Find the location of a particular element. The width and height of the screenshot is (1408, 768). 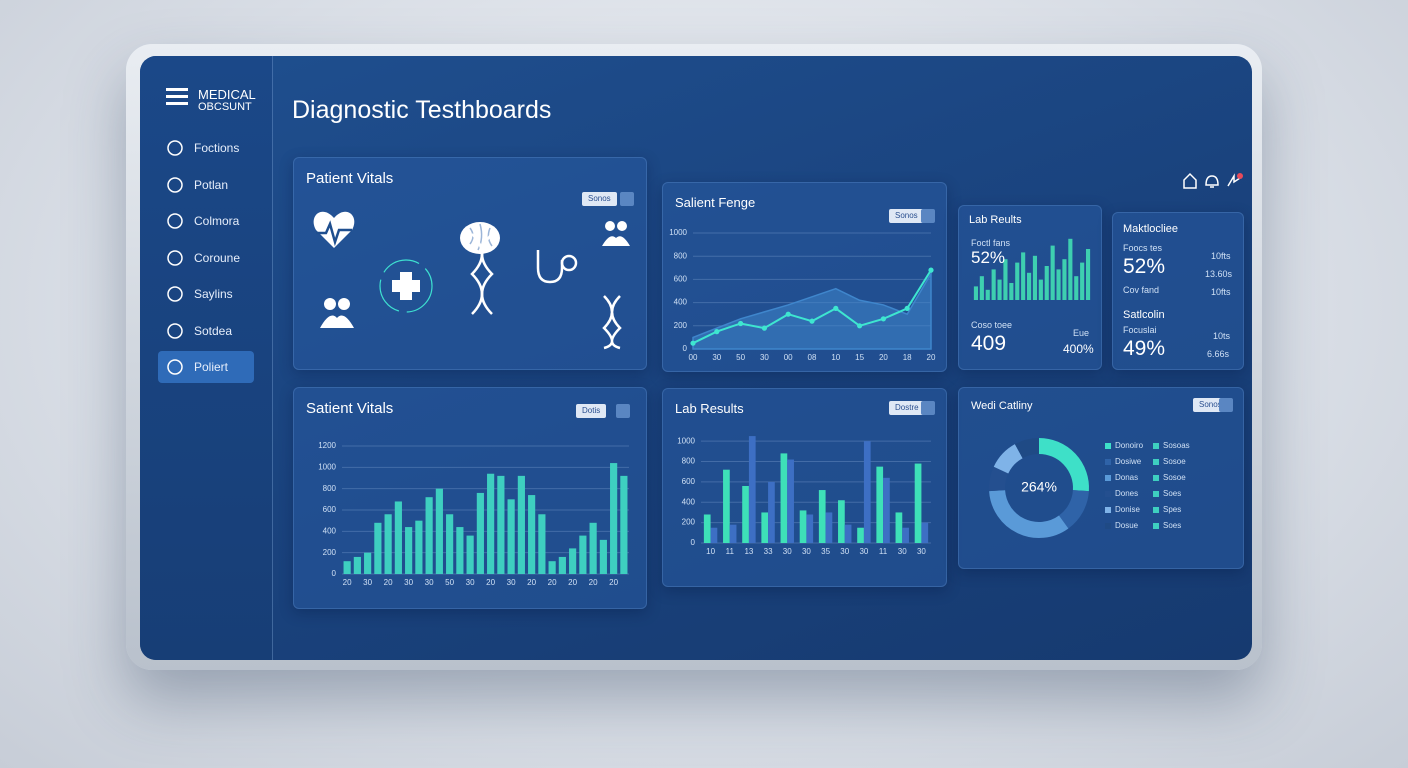

row-label: Focuslai is located at coordinates (1140, 330).